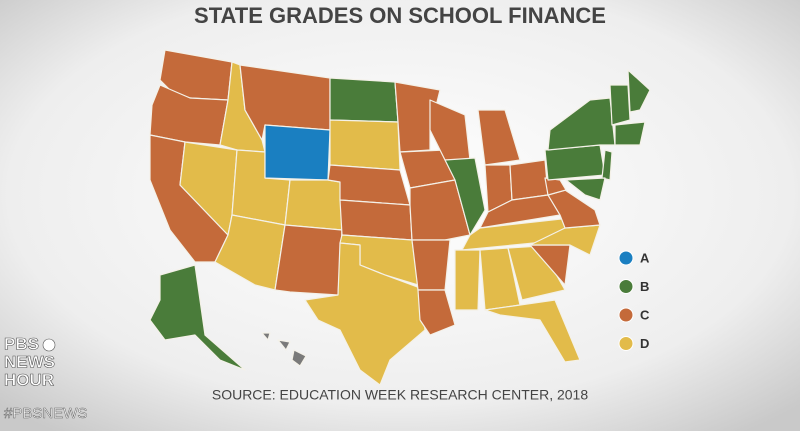 The height and width of the screenshot is (431, 800). Describe the element at coordinates (644, 286) in the screenshot. I see `legend-label: B` at that location.